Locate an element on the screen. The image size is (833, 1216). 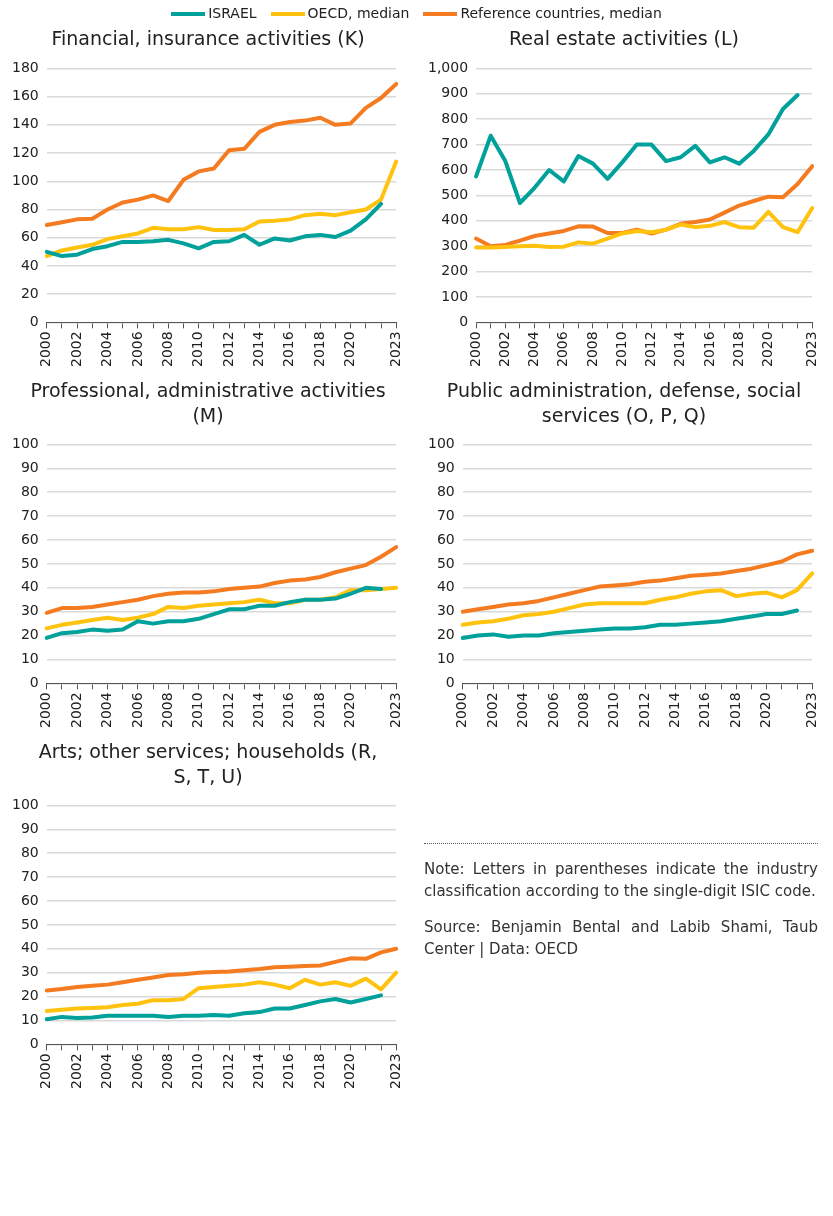
legend-label: OECD, median is located at coordinates (358, 13).